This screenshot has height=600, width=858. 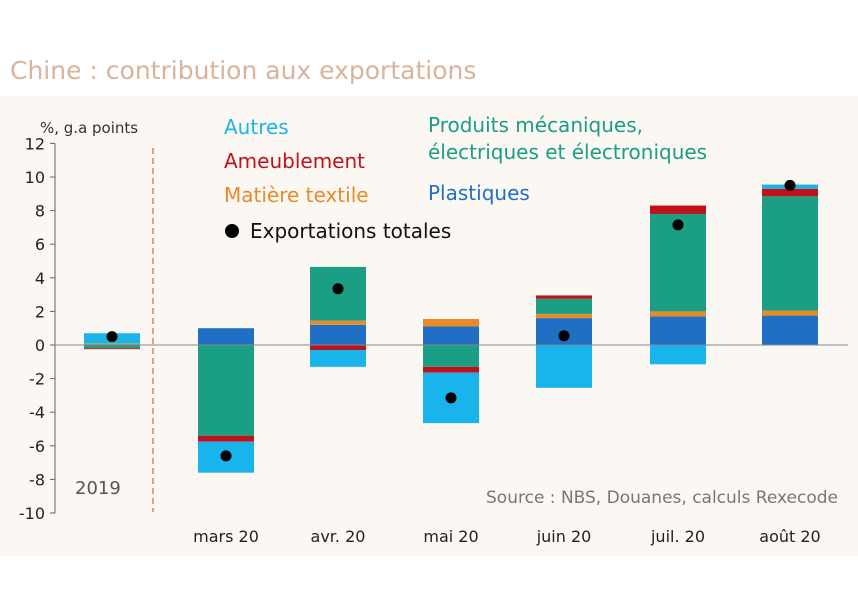 I want to click on year-label-2019: 2019, so click(x=98, y=488).